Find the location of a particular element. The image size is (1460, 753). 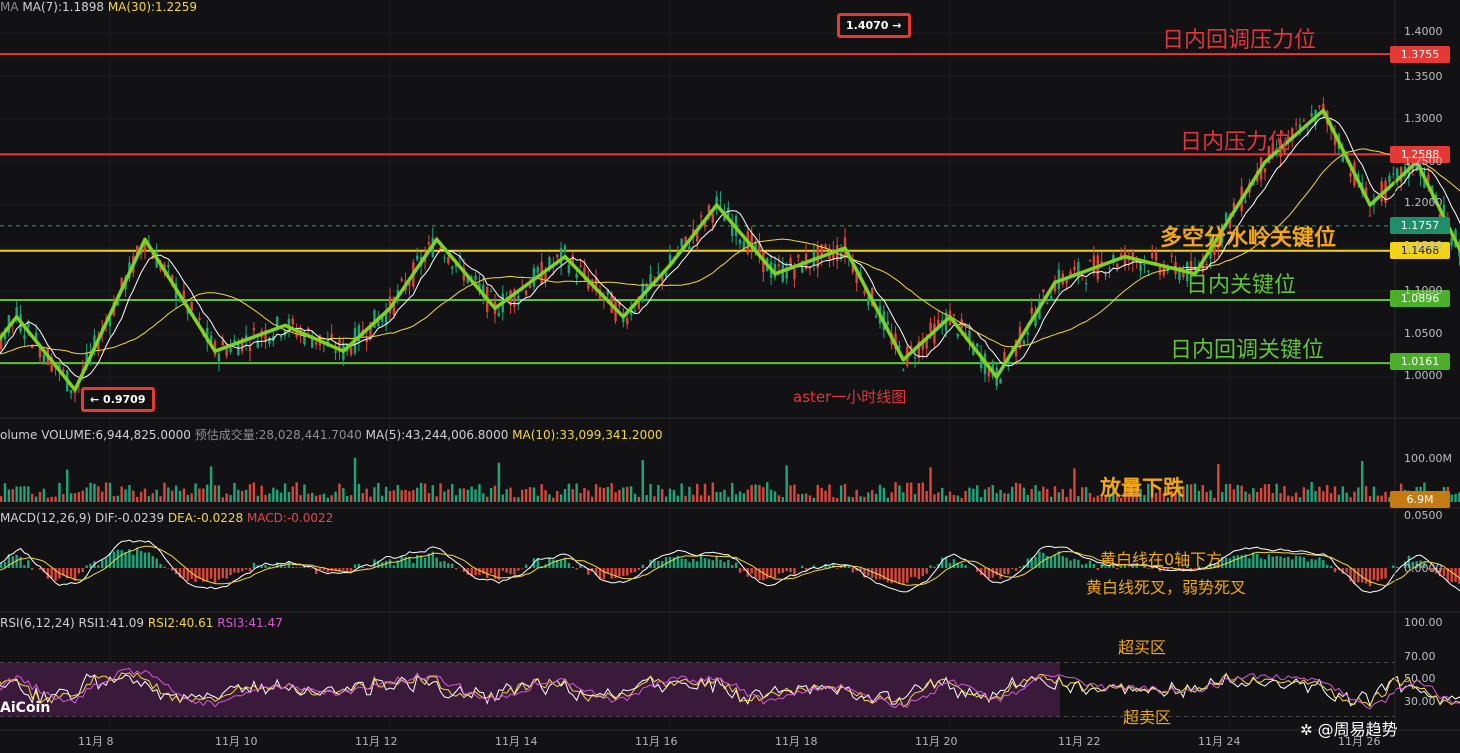

annotation-resistance-pullback: 日内回调压力位 is located at coordinates (1239, 40).